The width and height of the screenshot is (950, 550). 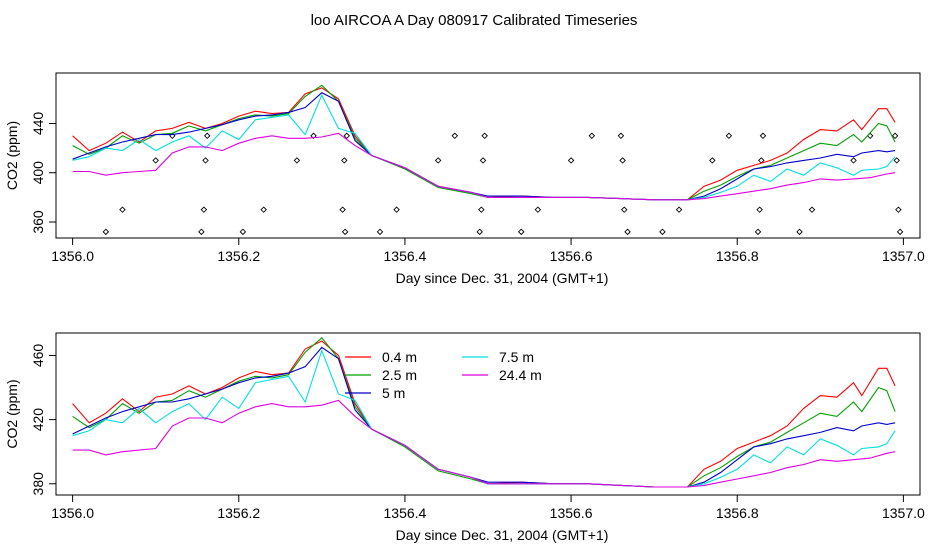 I want to click on y-tick-label: 420, so click(x=38, y=420).